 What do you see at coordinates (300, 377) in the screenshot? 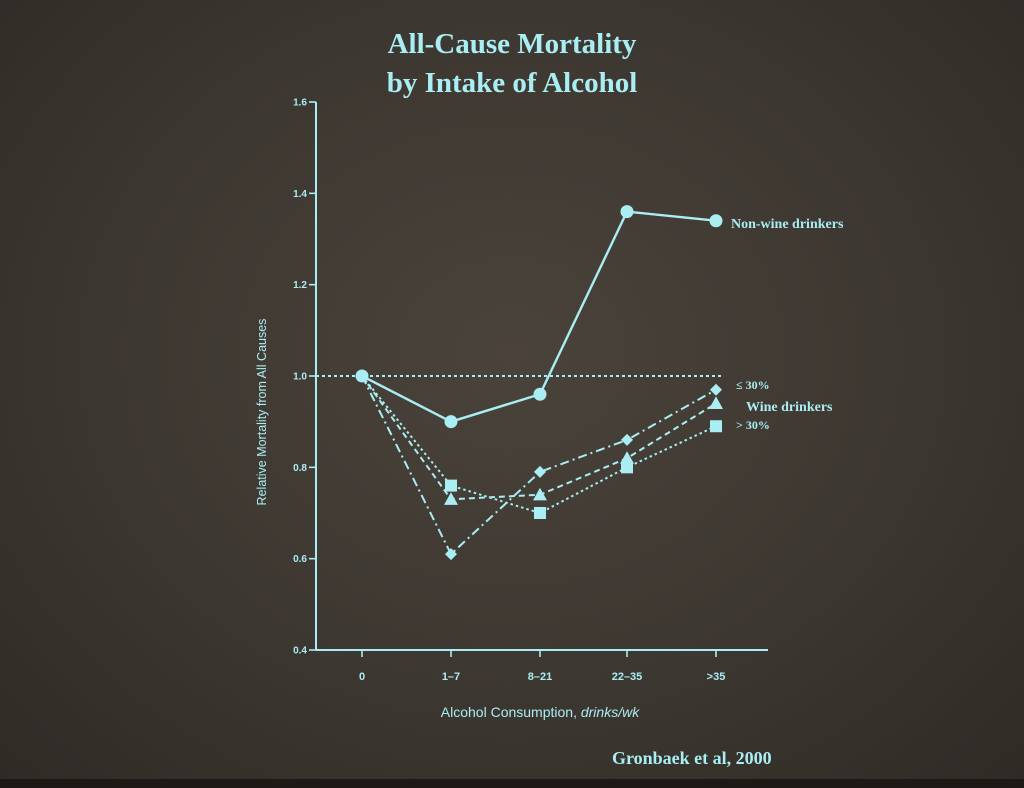
I see `y-tick-label: 1.0` at bounding box center [300, 377].